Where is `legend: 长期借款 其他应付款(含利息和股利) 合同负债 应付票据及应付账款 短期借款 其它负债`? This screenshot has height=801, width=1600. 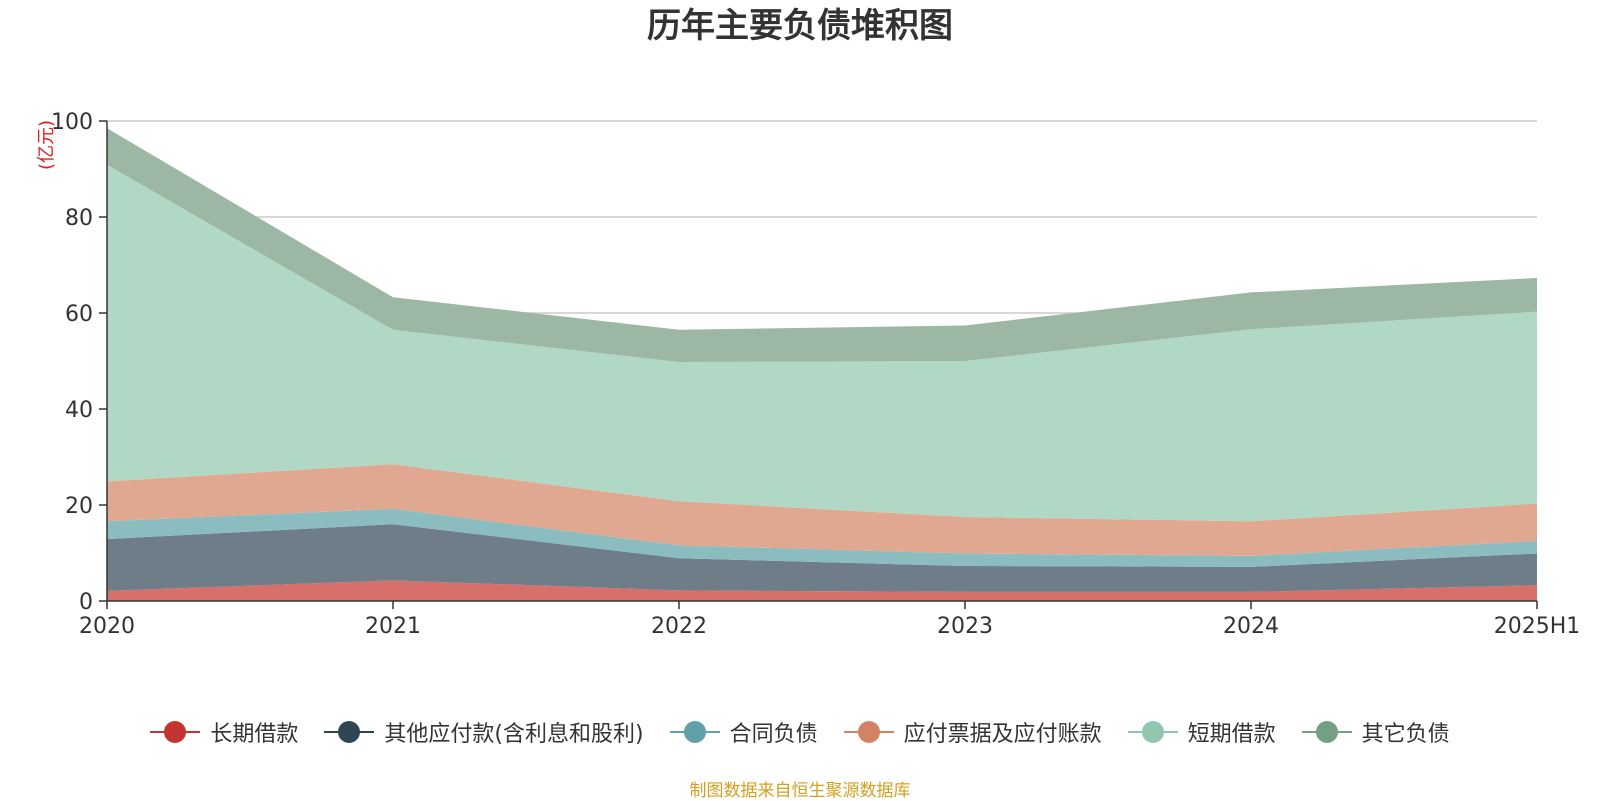
legend: 长期借款 其他应付款(含利息和股利) 合同负债 应付票据及应付账款 短期借款 其它负债 is located at coordinates (800, 732).